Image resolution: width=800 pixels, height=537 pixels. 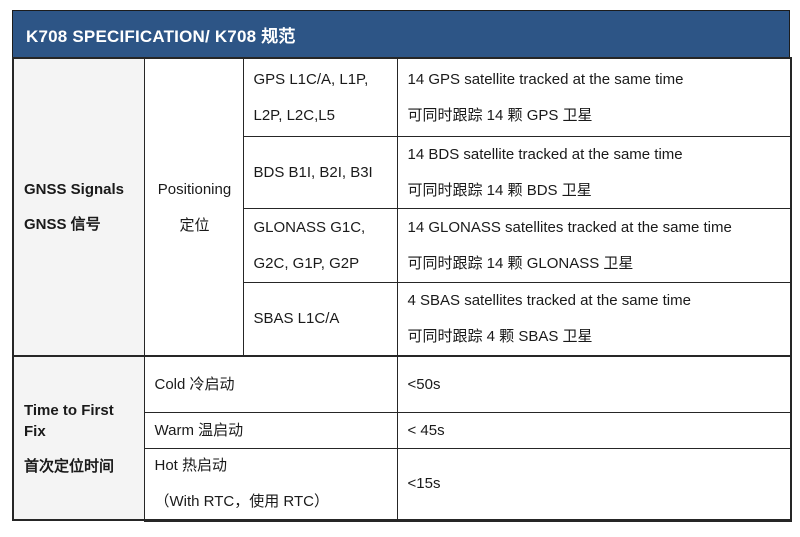 I want to click on cell-sbas-signals: SBAS L1C/A, so click(x=320, y=319).